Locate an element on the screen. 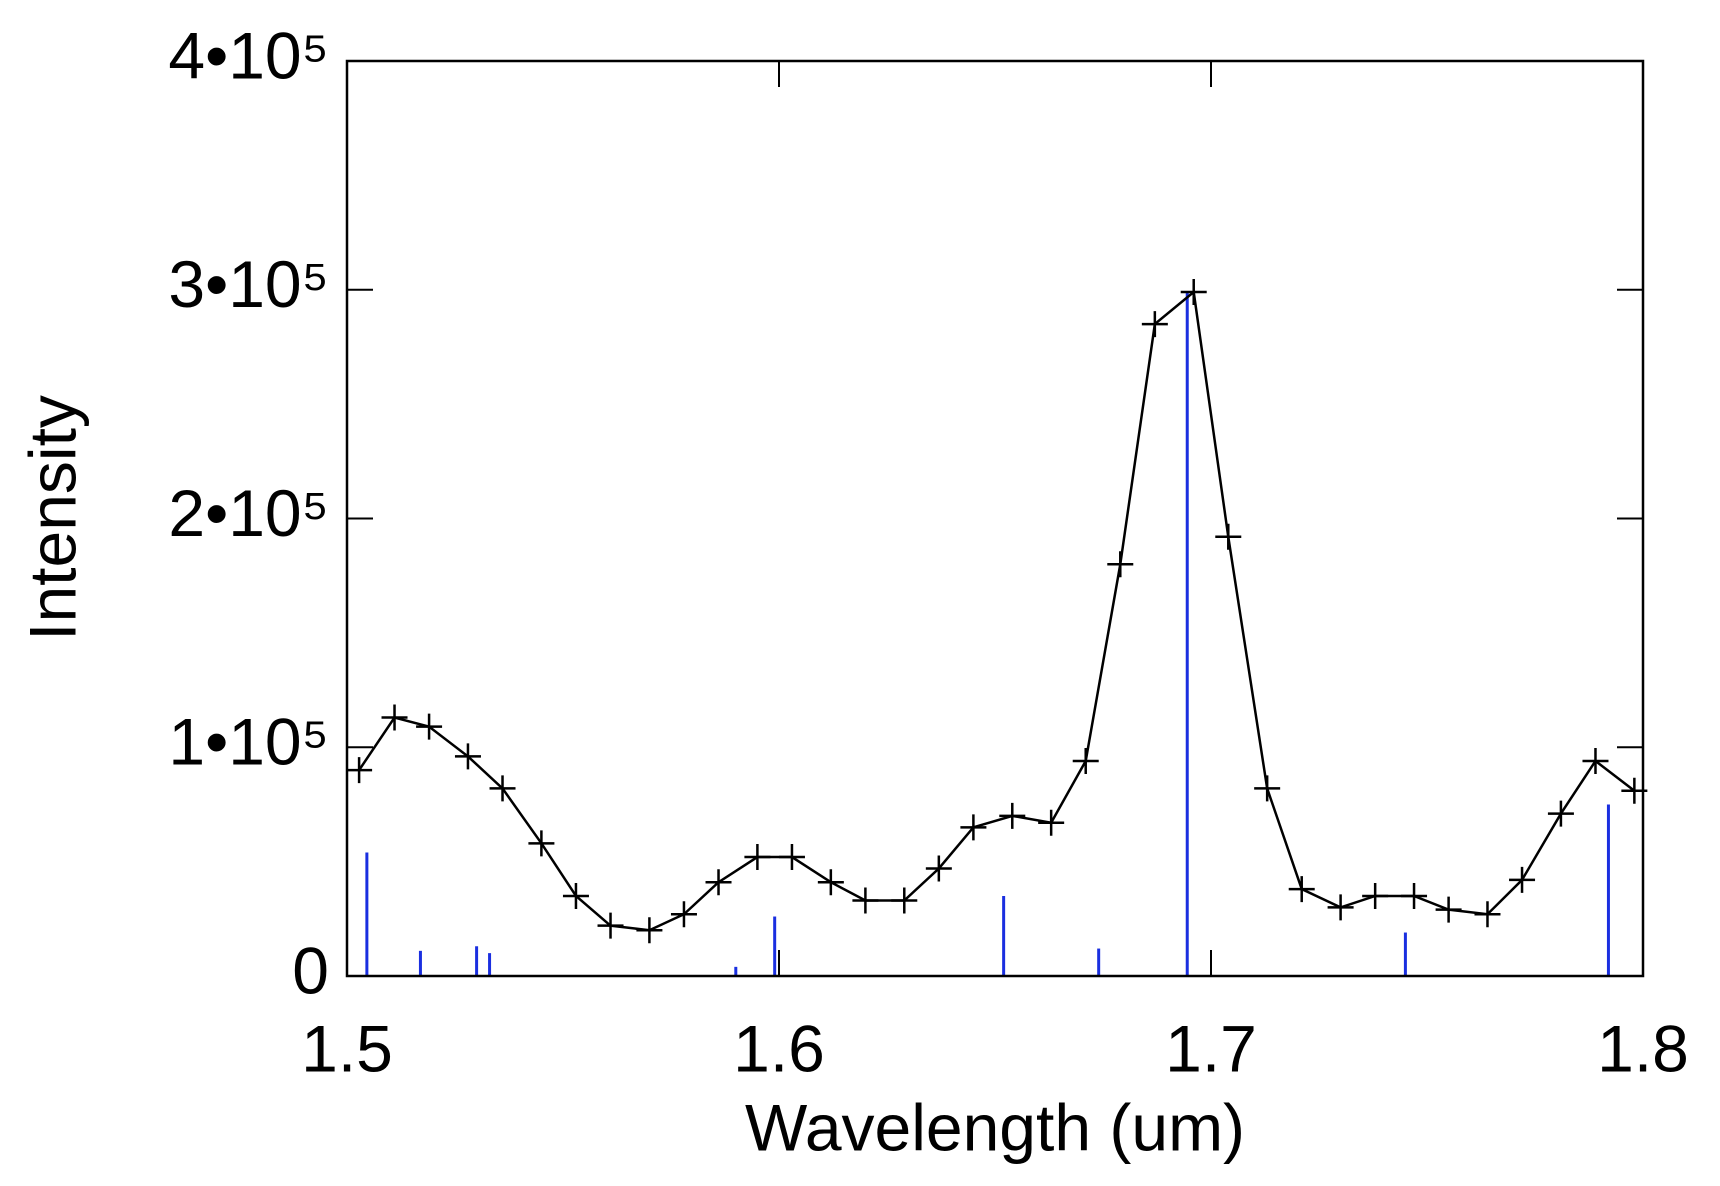 Image resolution: width=1720 pixels, height=1186 pixels. x-tick-label: 1.5 is located at coordinates (347, 1048).